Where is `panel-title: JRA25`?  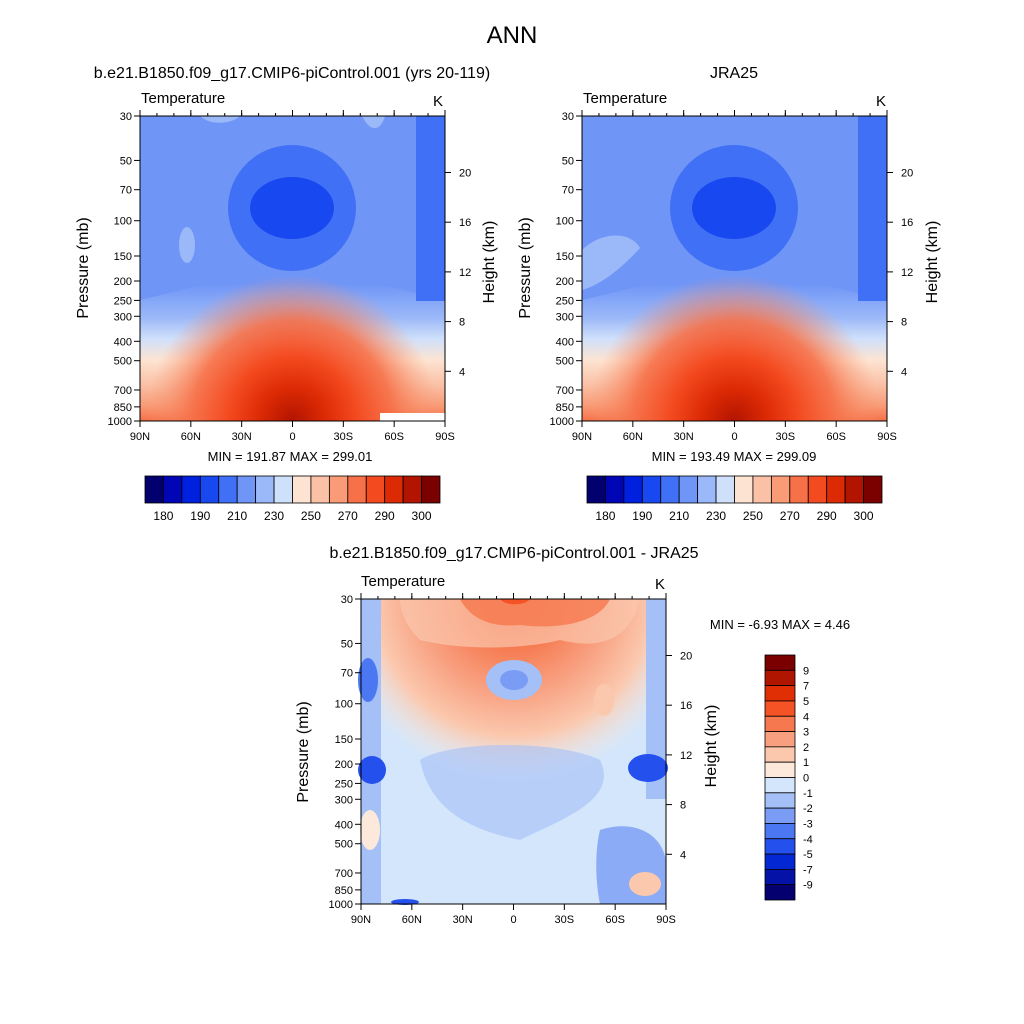 panel-title: JRA25 is located at coordinates (734, 73).